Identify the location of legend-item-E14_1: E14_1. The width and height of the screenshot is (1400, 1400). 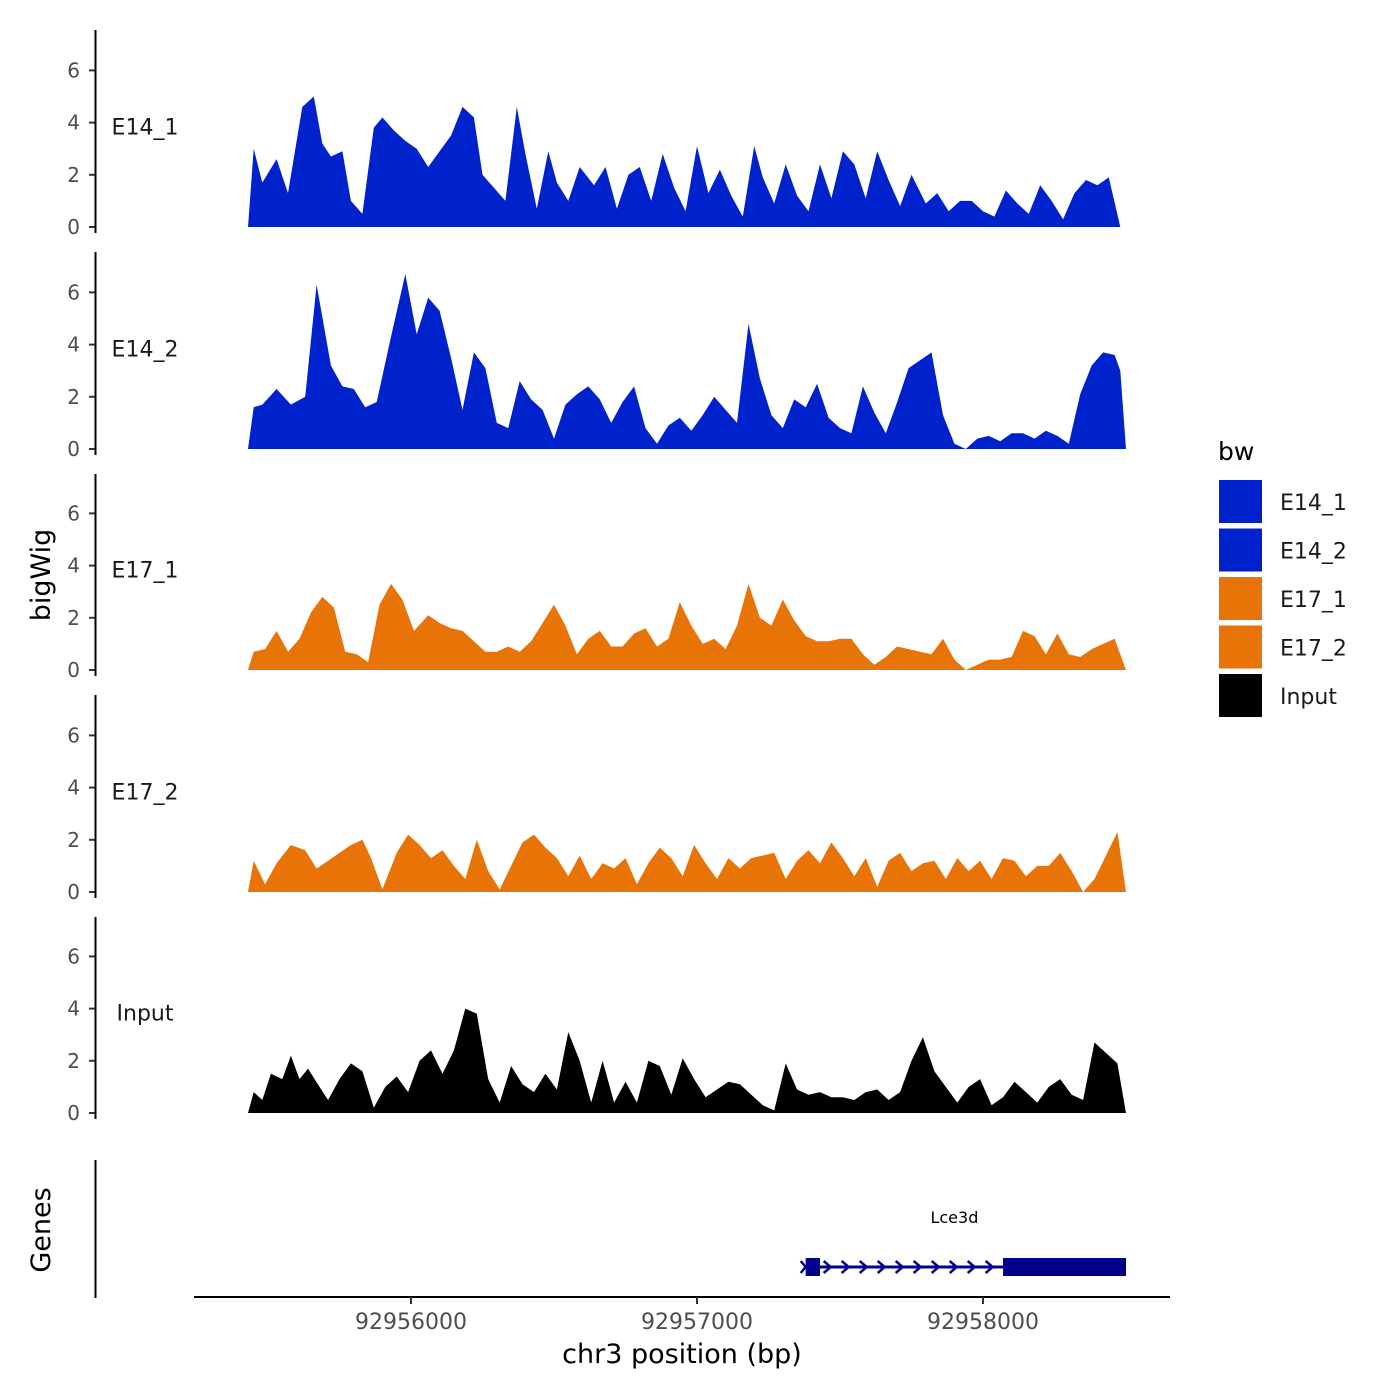
(1283, 501).